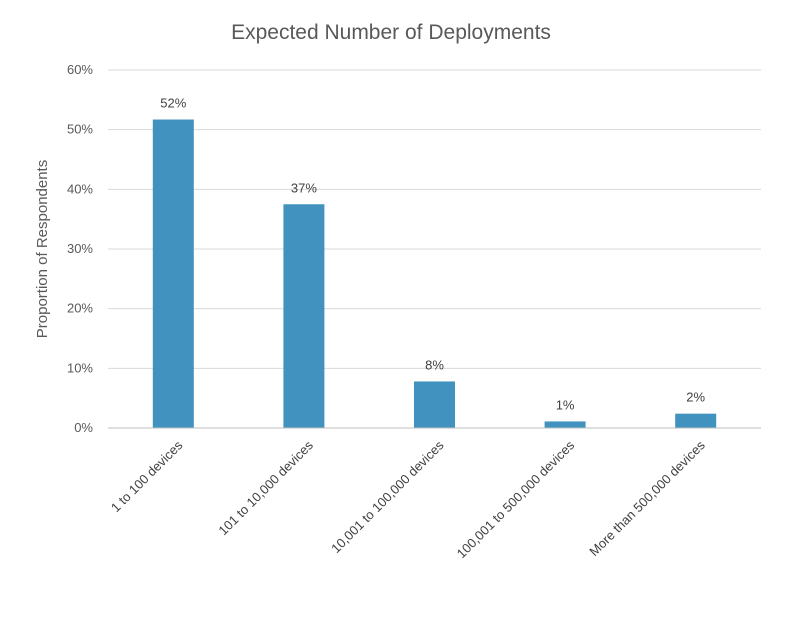 The height and width of the screenshot is (618, 794). Describe the element at coordinates (42, 249) in the screenshot. I see `y-axis-title: Proportion of Respondents` at that location.